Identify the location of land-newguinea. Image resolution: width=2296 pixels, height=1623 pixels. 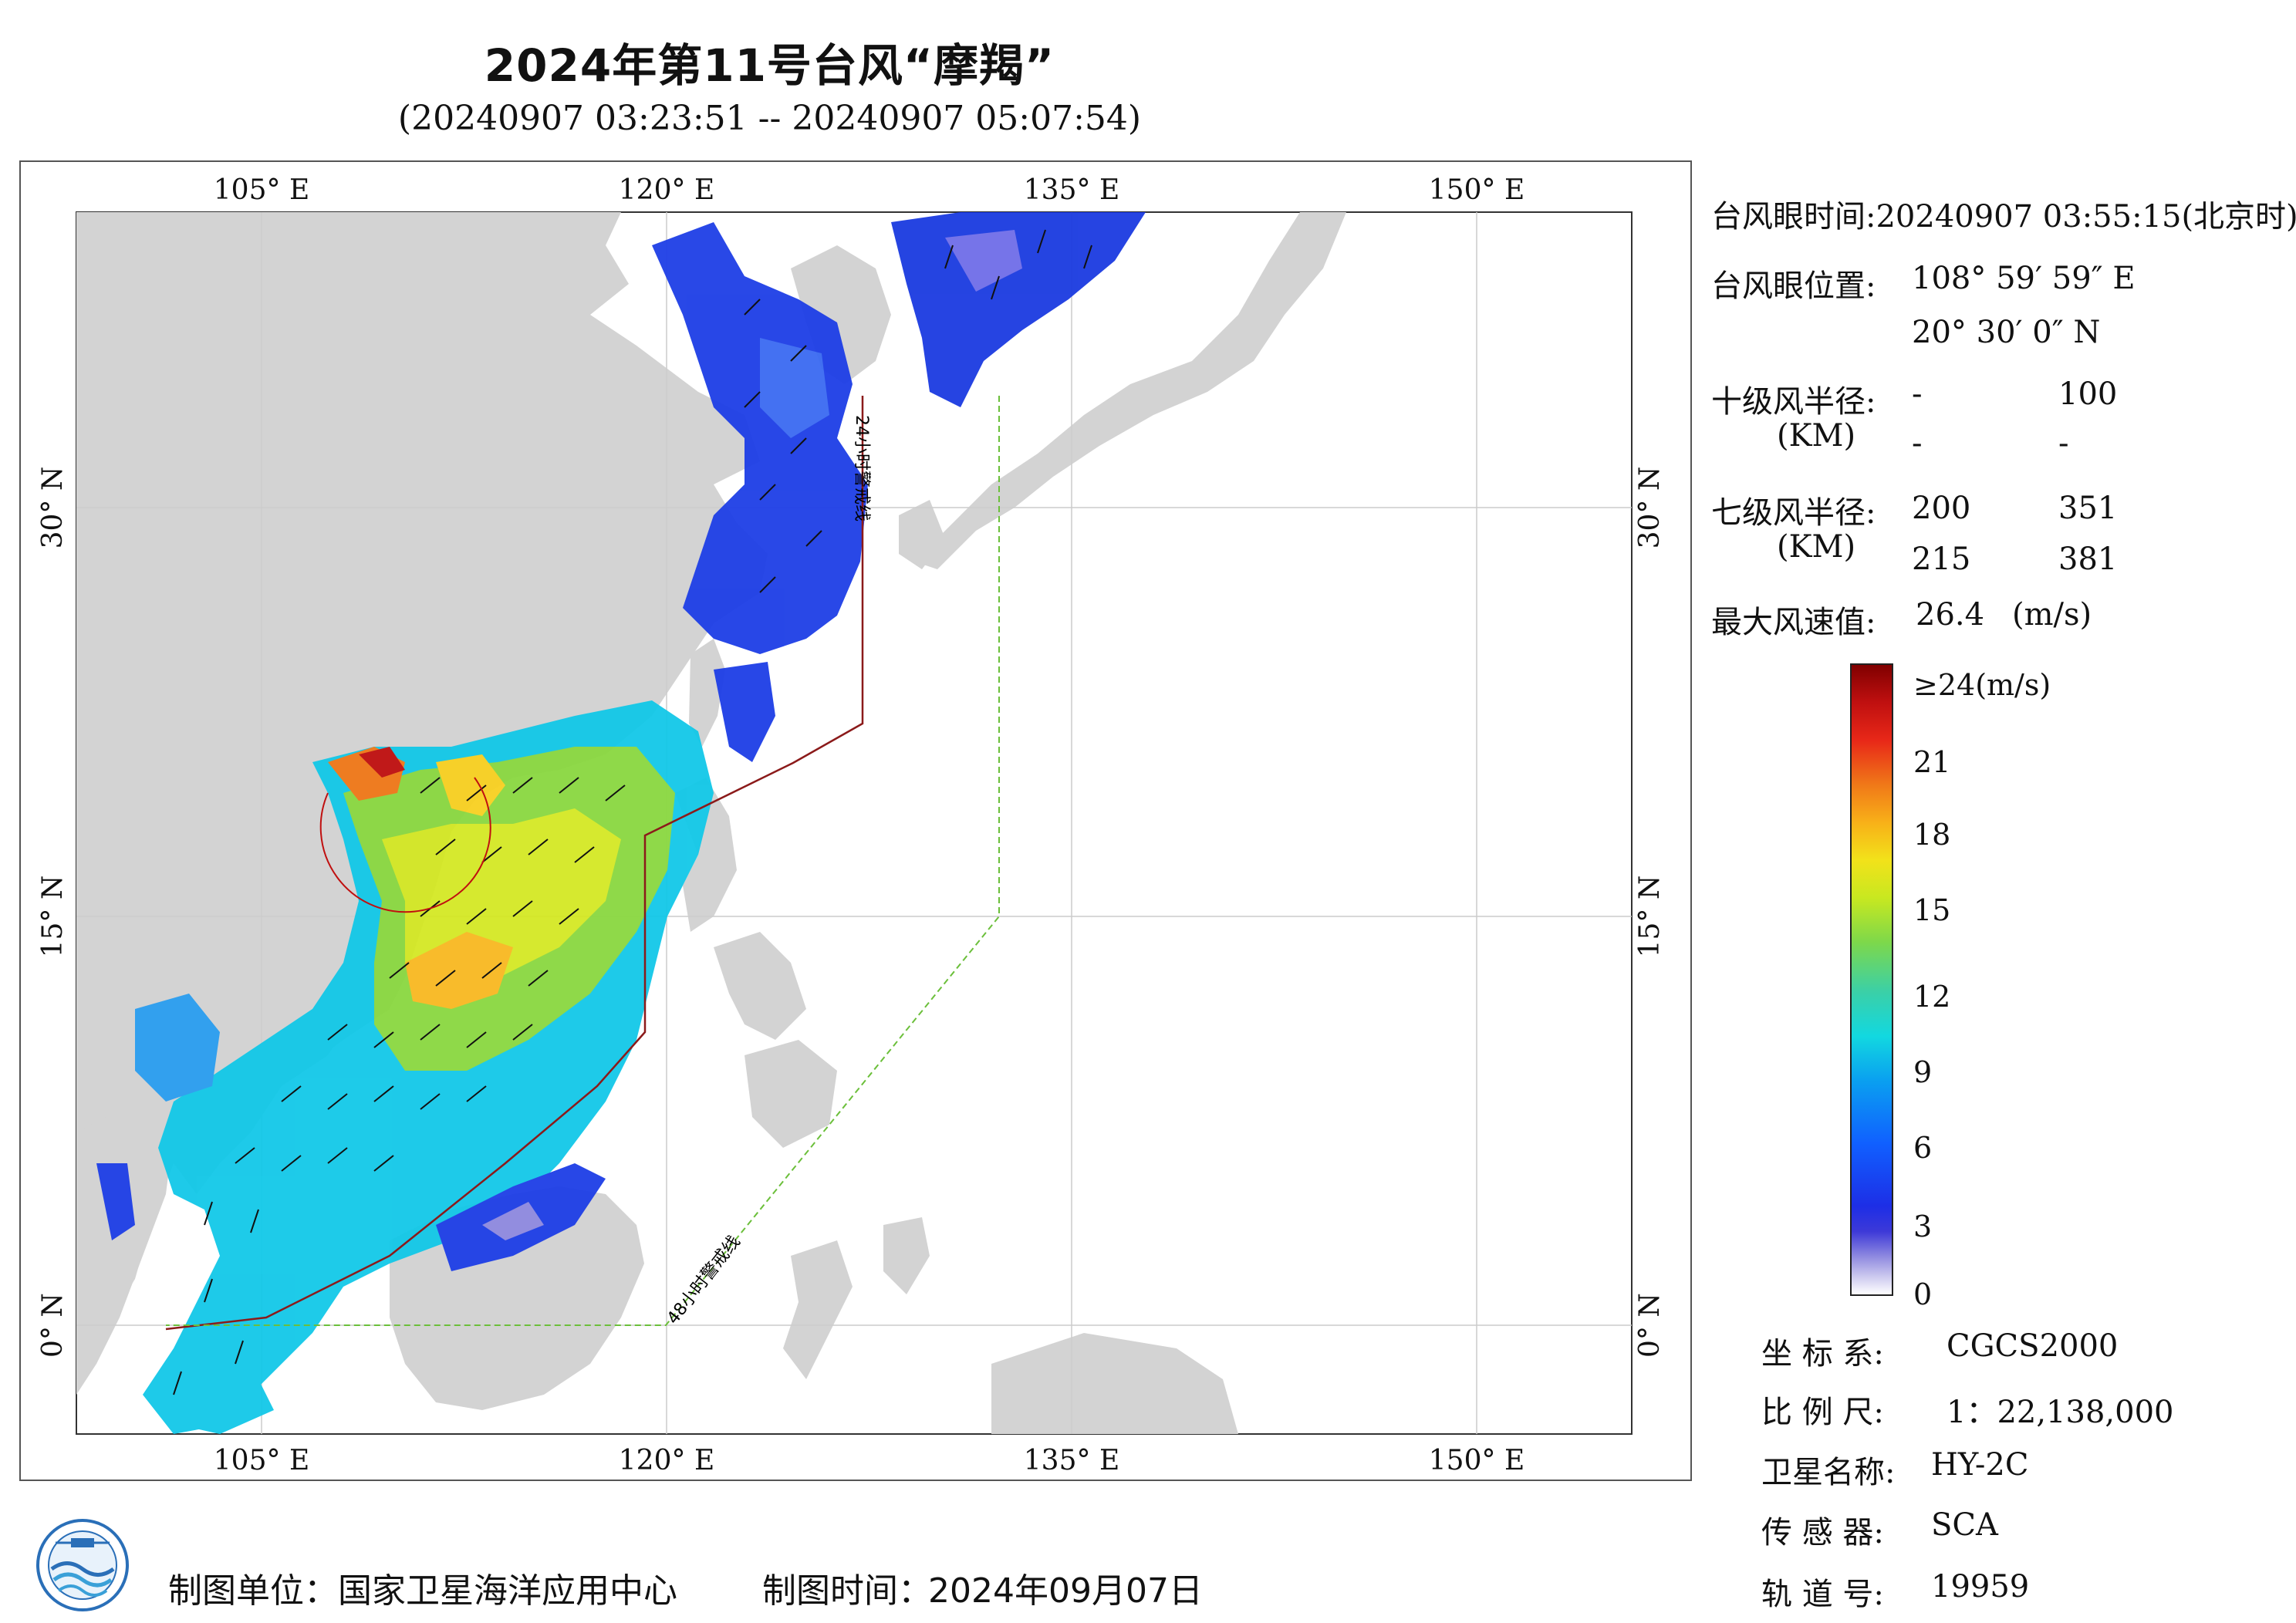
(1114, 1383).